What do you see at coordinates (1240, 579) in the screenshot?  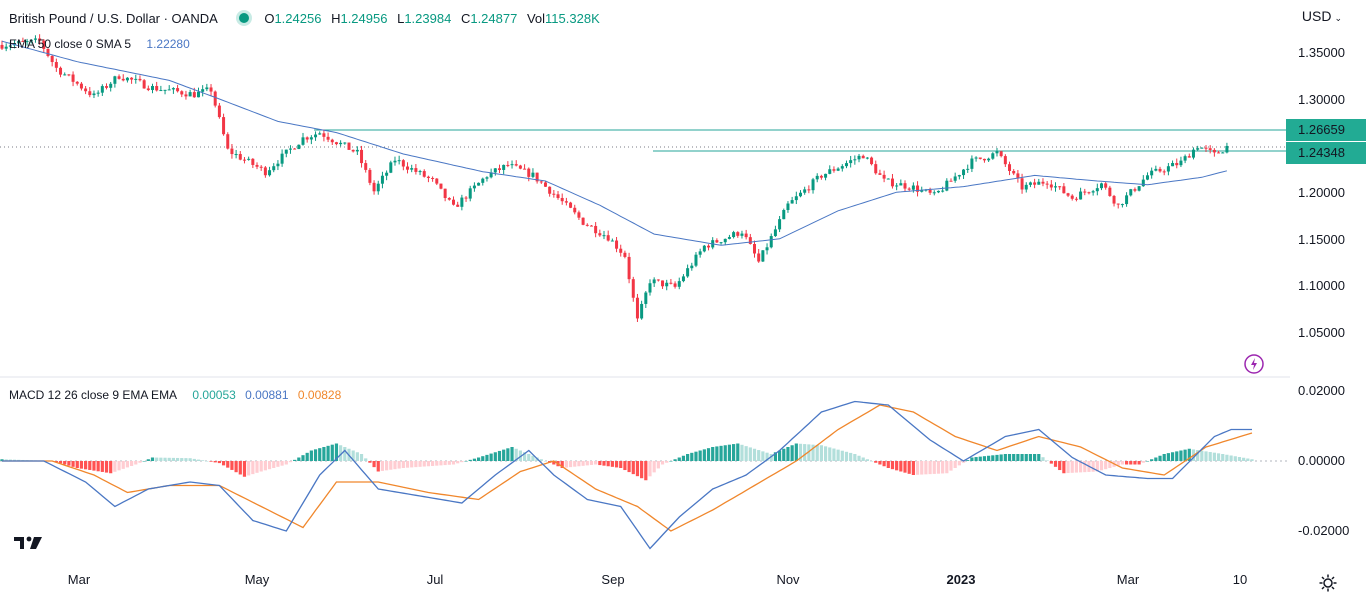 I see `time-tick: 10` at bounding box center [1240, 579].